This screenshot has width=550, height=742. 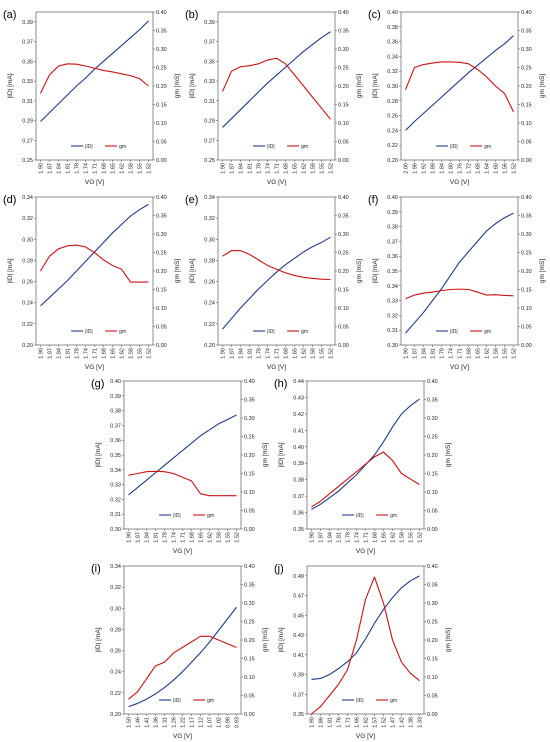 I want to click on left-tick-label: 0.26, so click(x=209, y=283).